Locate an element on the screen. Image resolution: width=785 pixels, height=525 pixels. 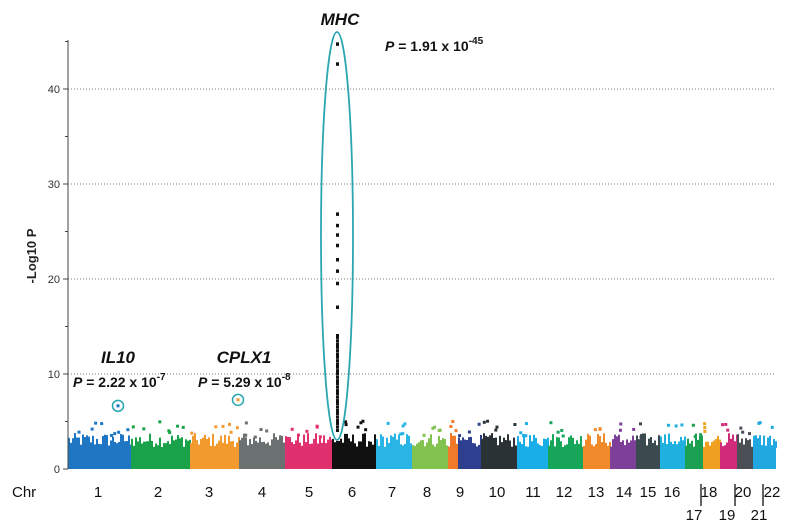
chr-label-18: 18 is located at coordinates (709, 492).